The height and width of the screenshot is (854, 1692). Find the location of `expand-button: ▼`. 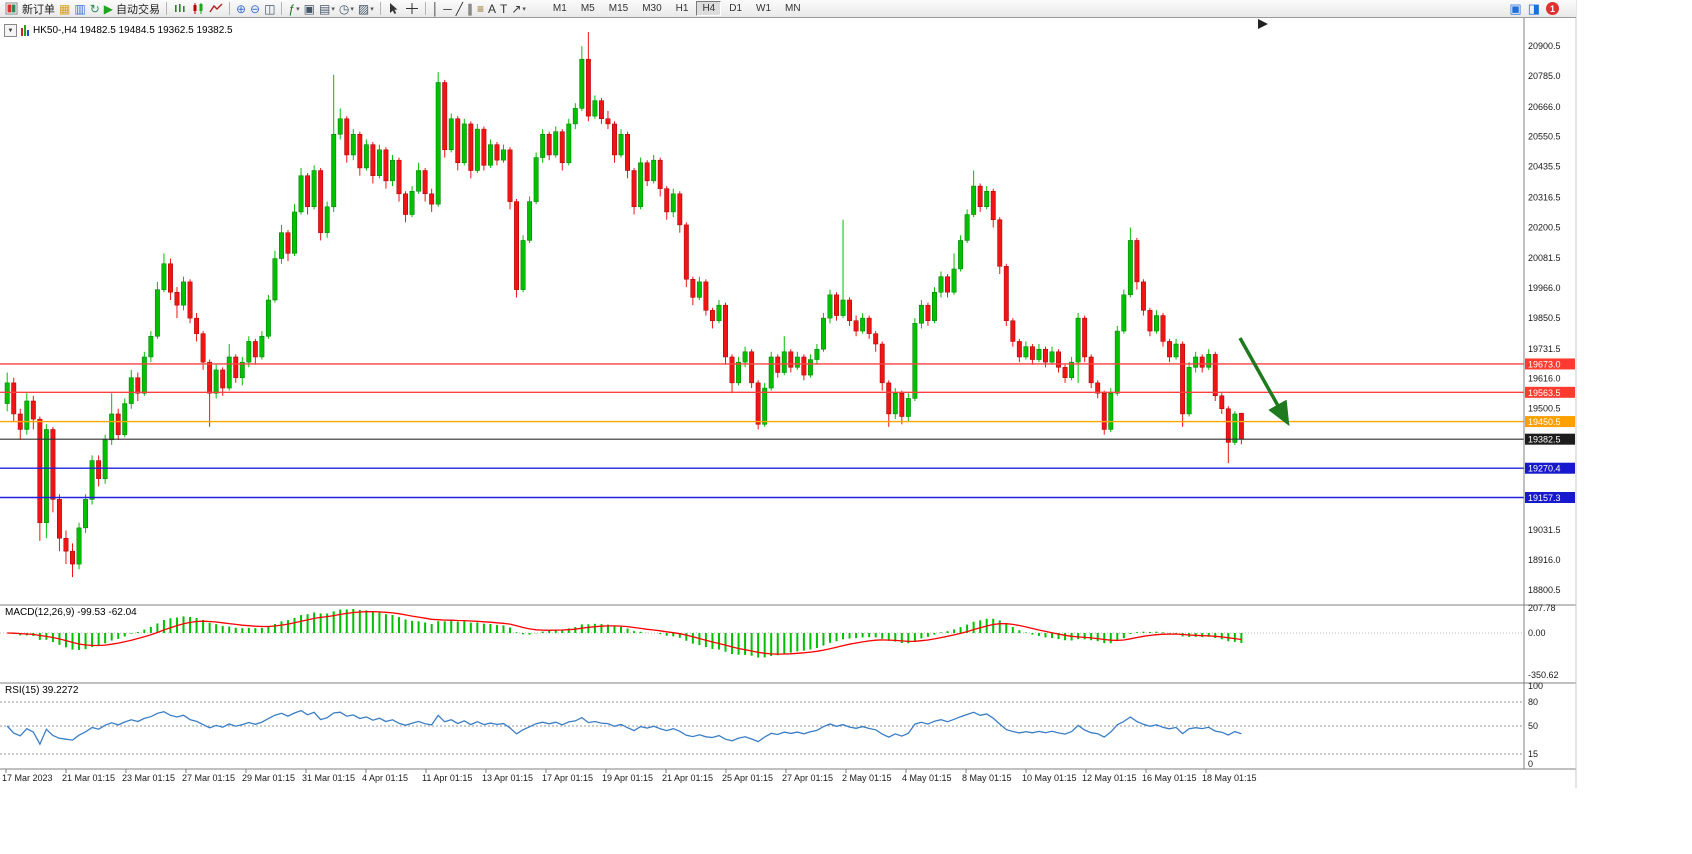

expand-button: ▼ is located at coordinates (10, 30).